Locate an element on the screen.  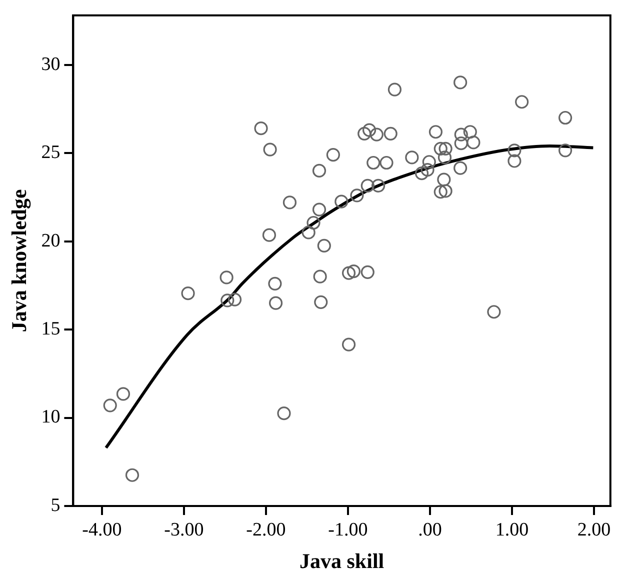
y-tick-label: 25 is located at coordinates (50, 153).